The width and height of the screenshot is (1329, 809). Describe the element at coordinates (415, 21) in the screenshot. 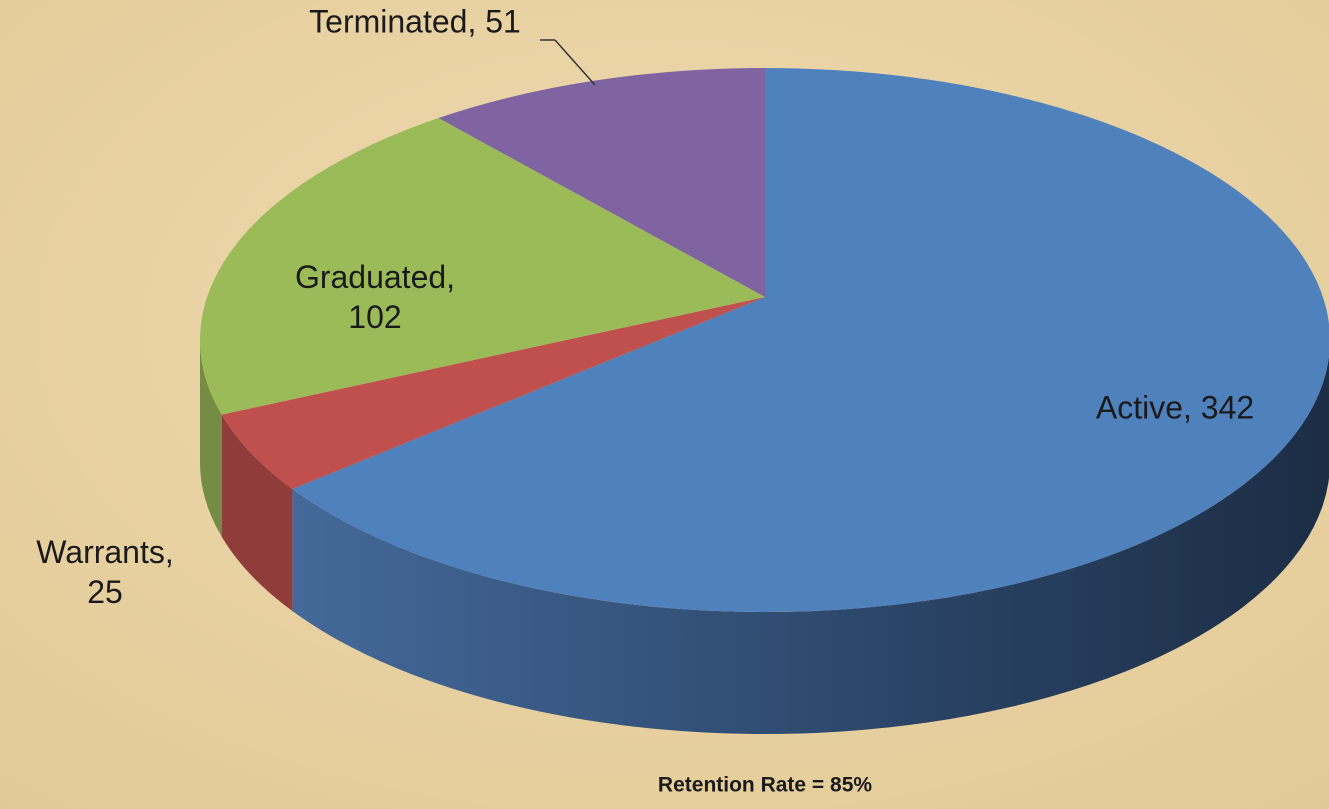

I see `data-label: Terminated, 51` at that location.